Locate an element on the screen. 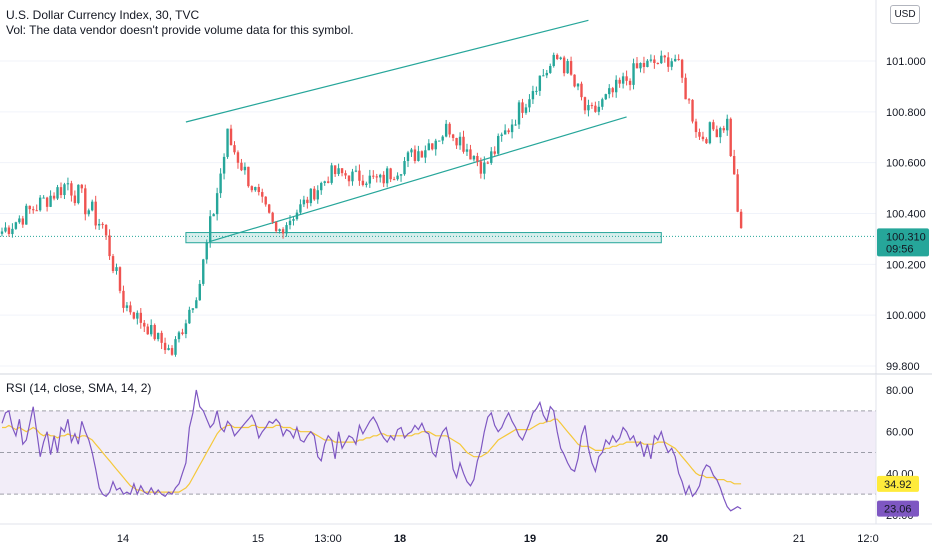 The width and height of the screenshot is (932, 550). symbol-title: U.S. Dollar Currency Index, 30, TVC is located at coordinates (103, 15).